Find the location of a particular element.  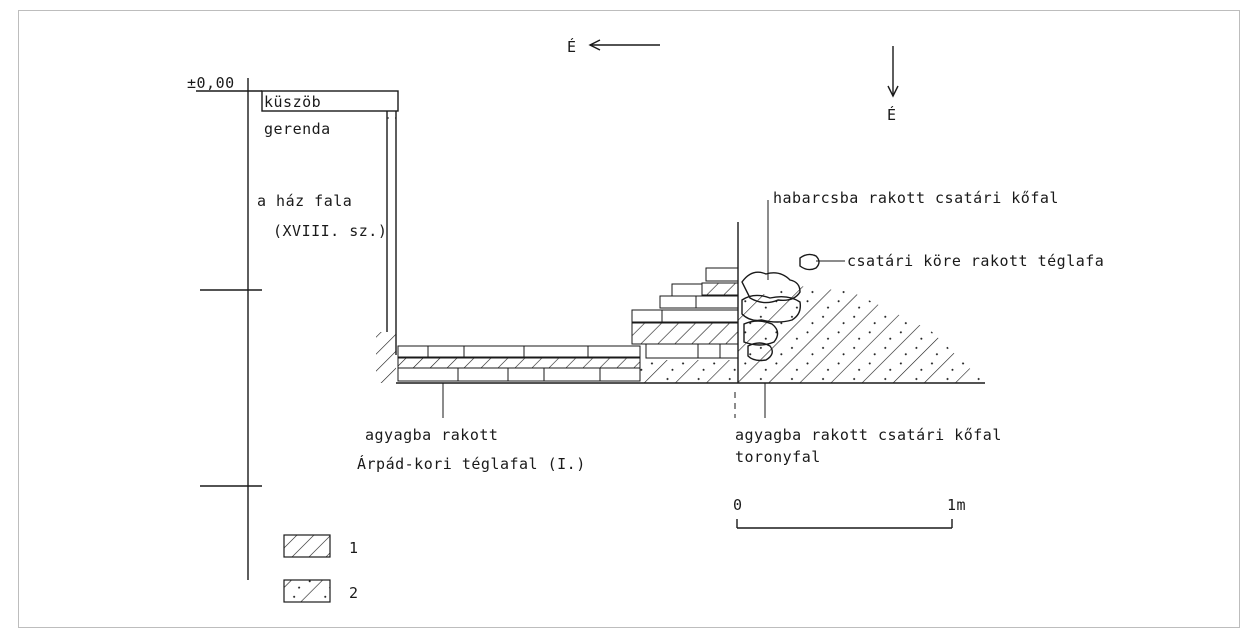

label-kuszob: küszöb is located at coordinates (292, 102).